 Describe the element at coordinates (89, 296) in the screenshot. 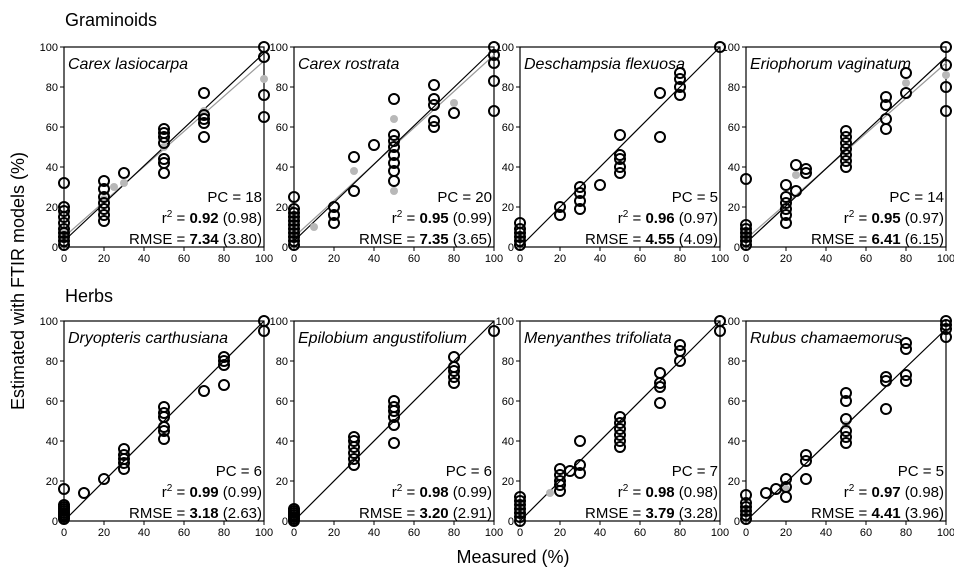

I see `group-title-herbs: Herbs` at that location.